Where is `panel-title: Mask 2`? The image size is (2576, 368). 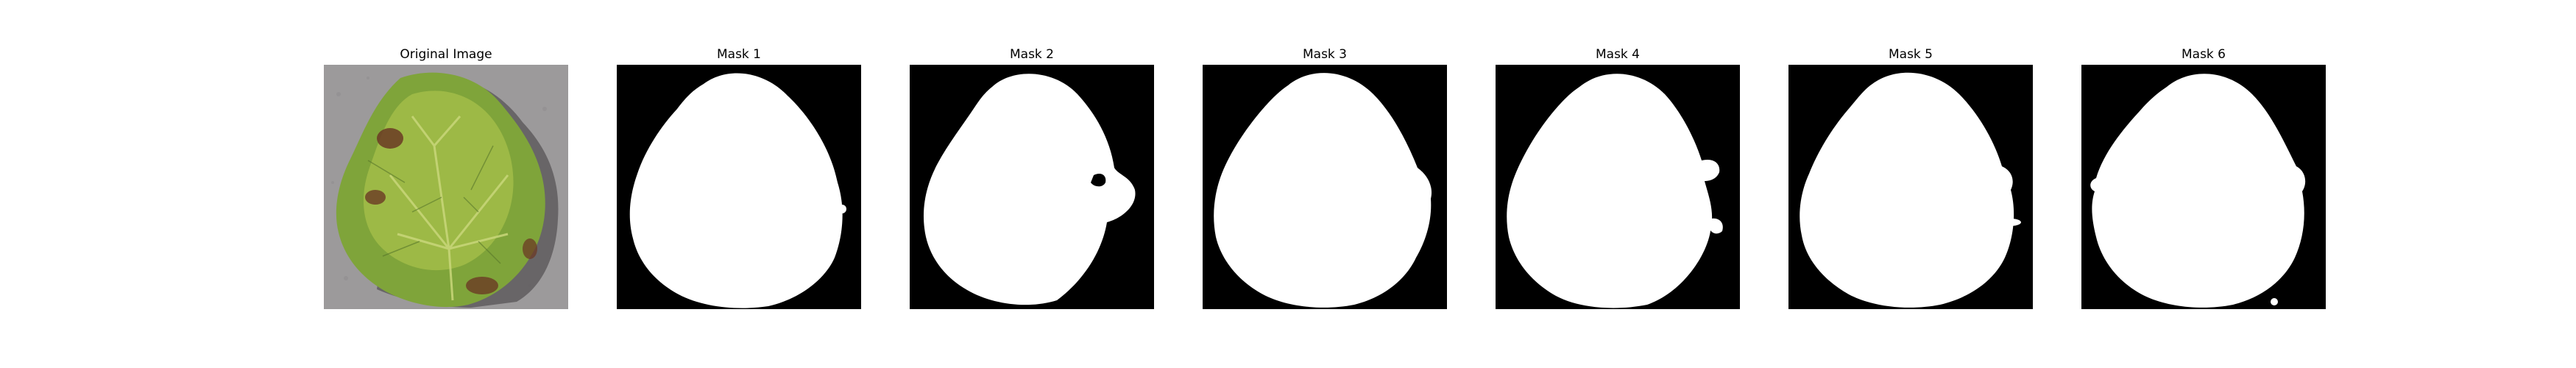 panel-title: Mask 2 is located at coordinates (1031, 54).